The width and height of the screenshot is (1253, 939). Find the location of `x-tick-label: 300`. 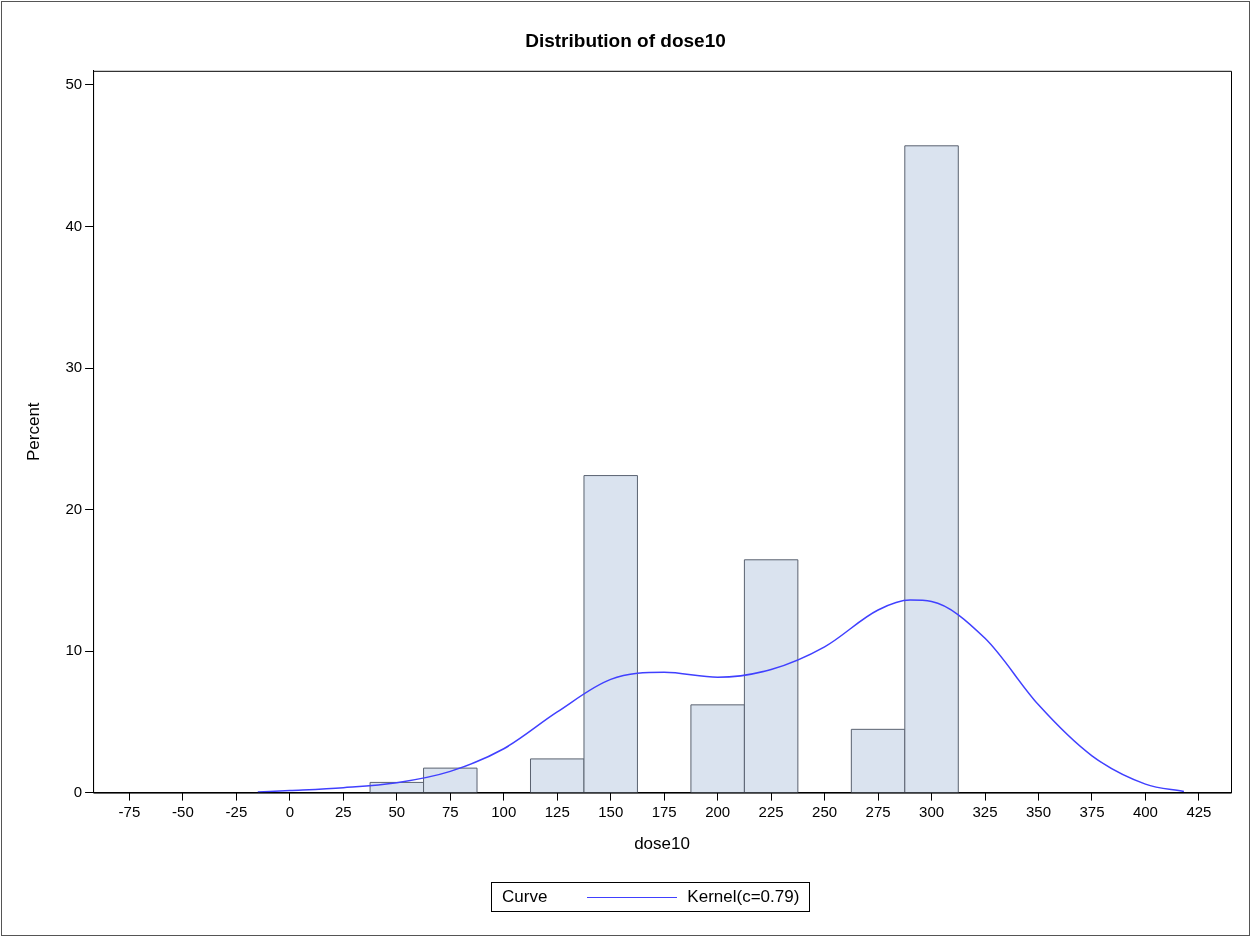

x-tick-label: 300 is located at coordinates (932, 811).